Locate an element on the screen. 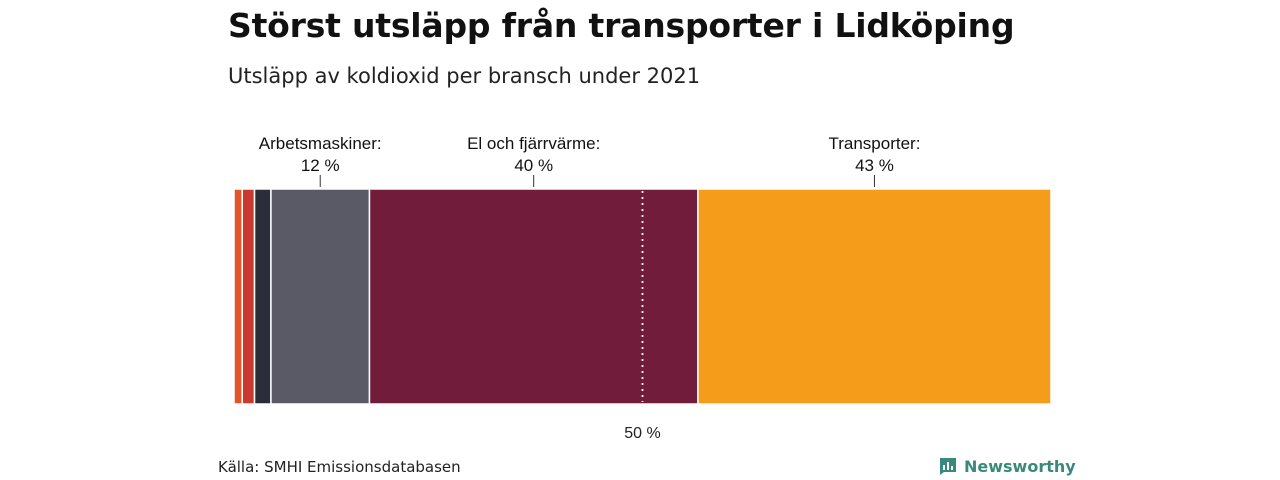 The width and height of the screenshot is (1280, 480). segment-label-5: Transporter: is located at coordinates (874, 143).